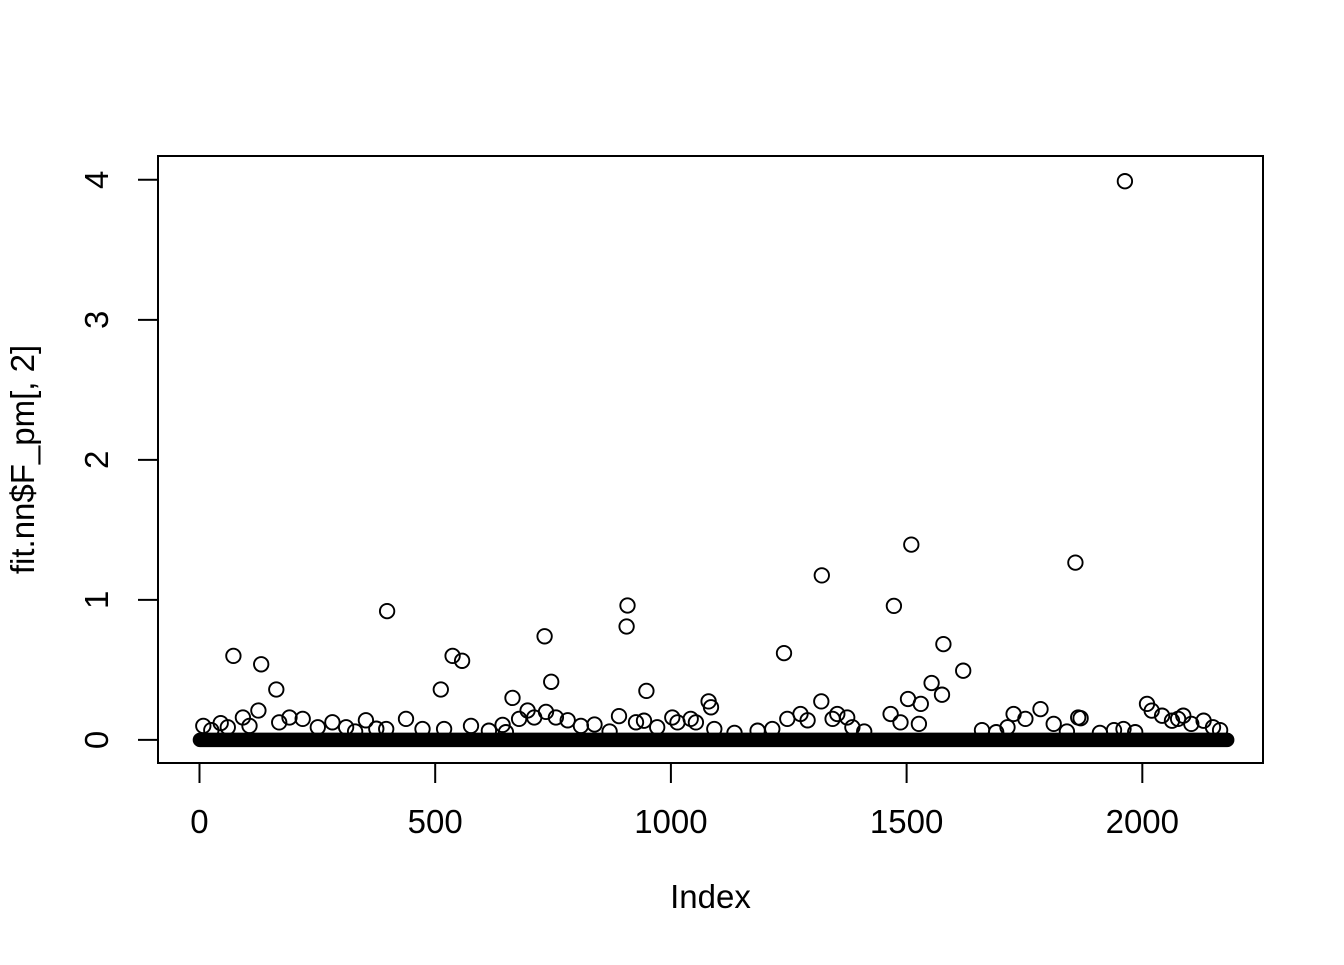 This screenshot has width=1344, height=965. Describe the element at coordinates (96, 320) in the screenshot. I see `y-tick-label: 3` at that location.